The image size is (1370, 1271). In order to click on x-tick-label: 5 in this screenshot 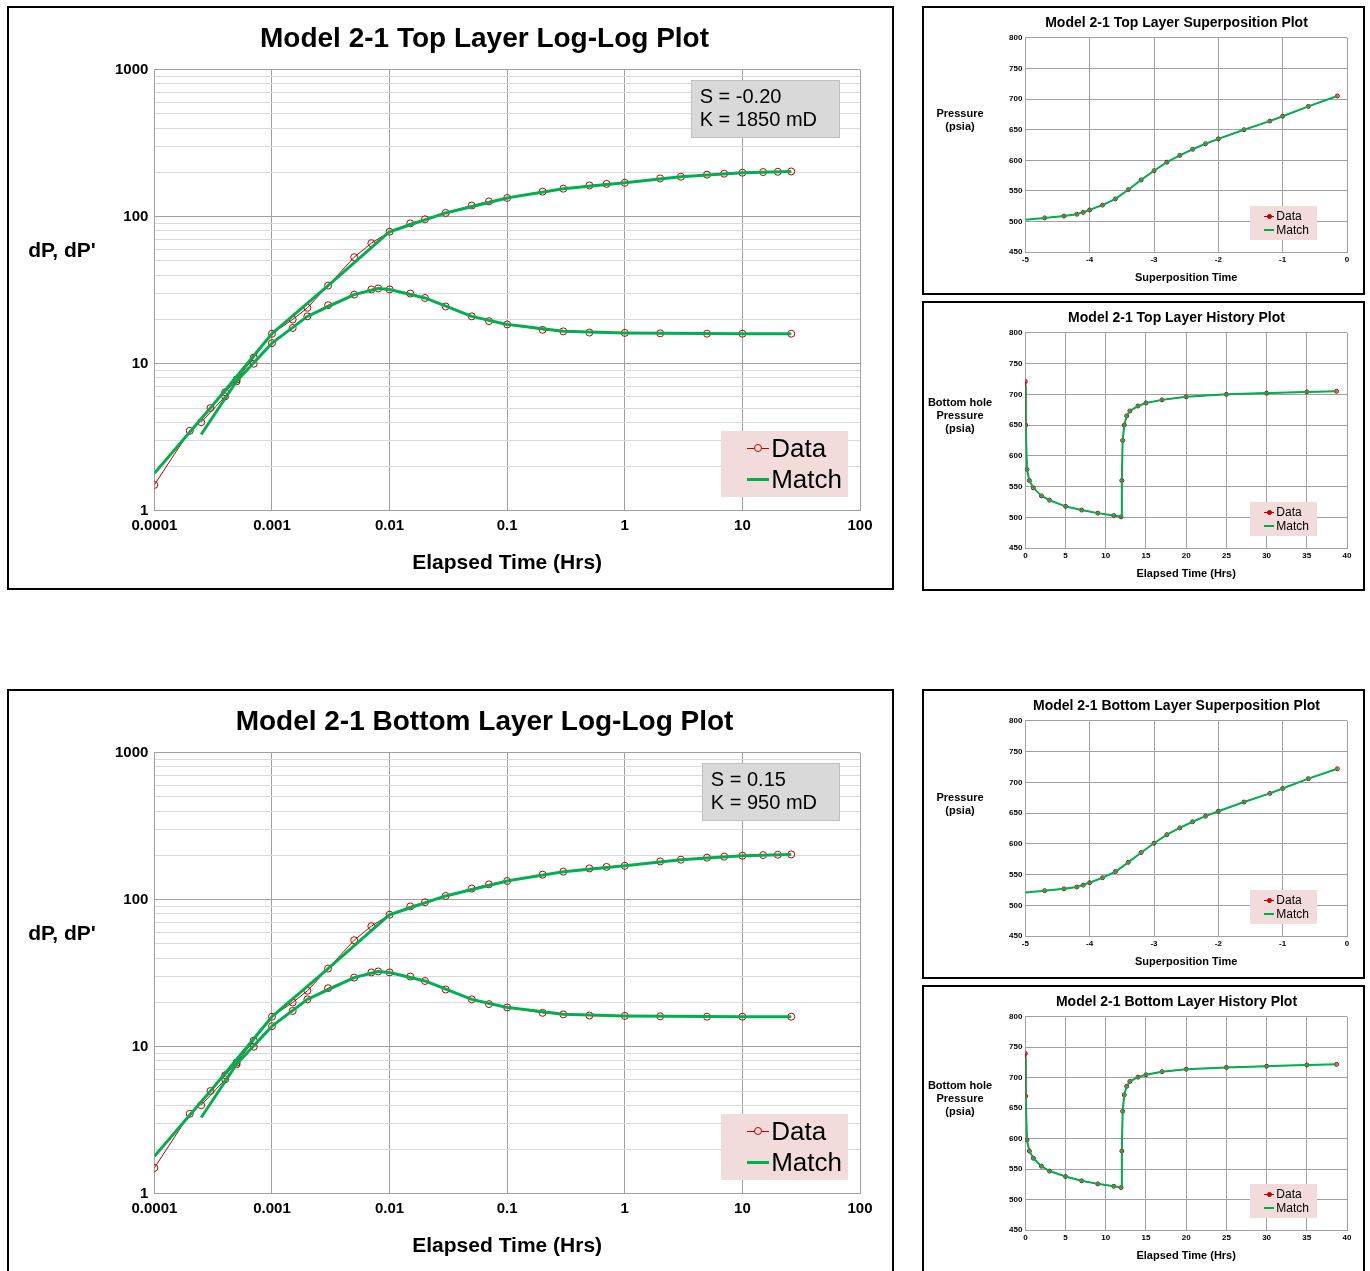, I will do `click(1066, 1238)`.